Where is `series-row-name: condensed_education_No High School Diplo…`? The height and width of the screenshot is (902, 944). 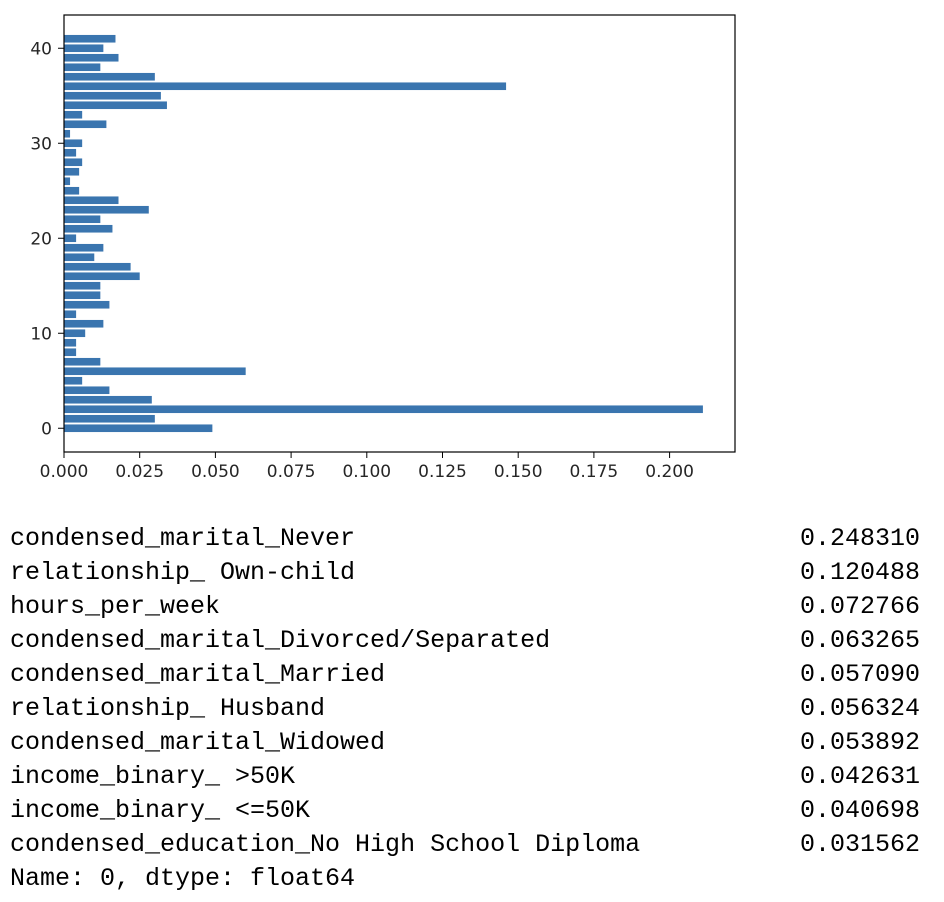 series-row-name: condensed_education_No High School Diplo… is located at coordinates (325, 844).